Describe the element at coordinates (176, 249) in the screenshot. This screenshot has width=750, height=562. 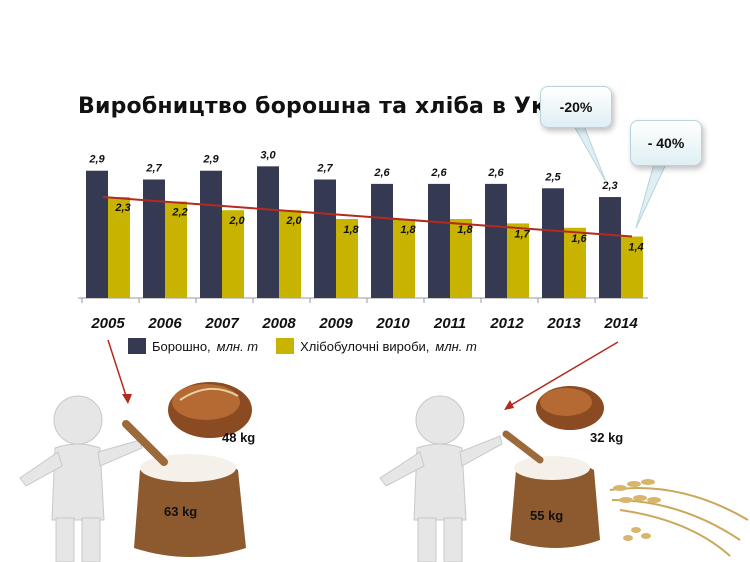
I see `bar-bread-2006` at that location.